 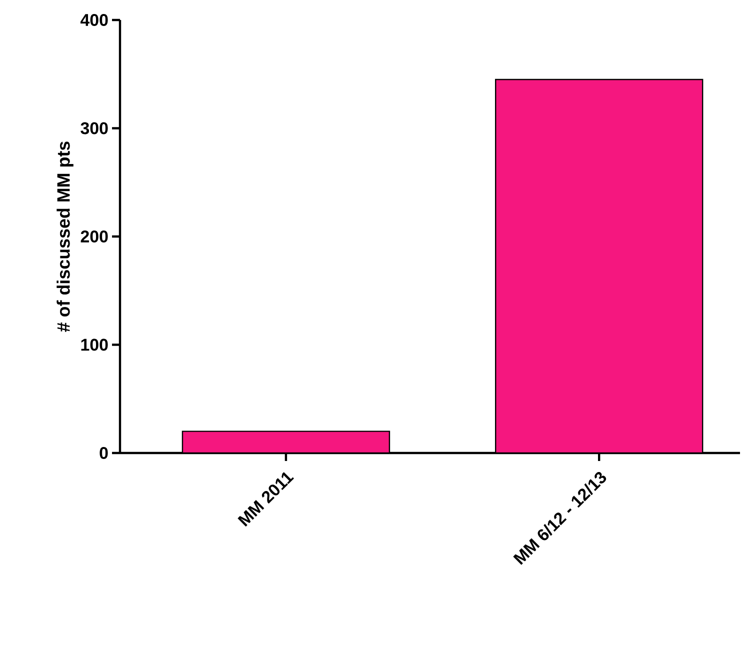 I want to click on y-tick-label: 100, so click(x=94, y=344).